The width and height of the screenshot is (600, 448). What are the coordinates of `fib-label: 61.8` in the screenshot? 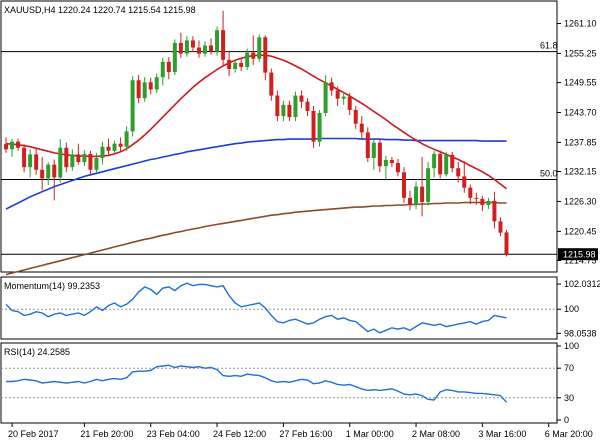 It's located at (549, 46).